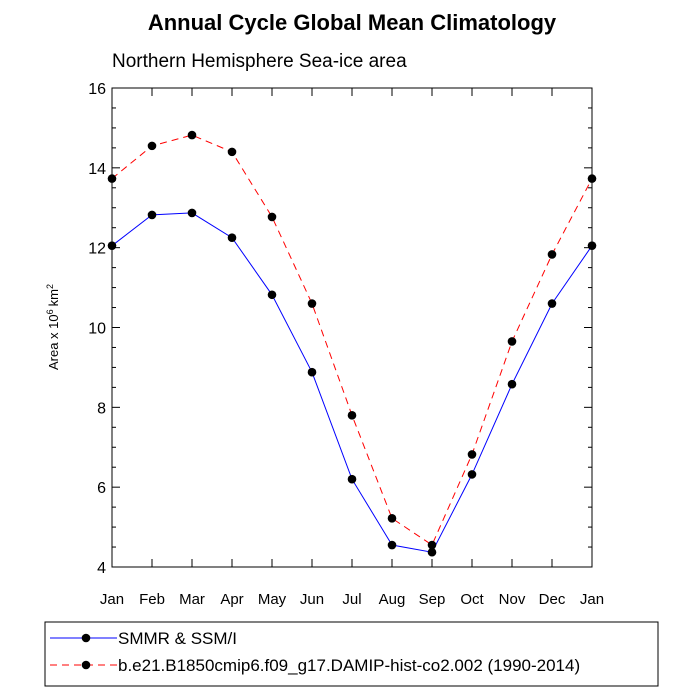 The image size is (700, 700). What do you see at coordinates (352, 22) in the screenshot?
I see `chart-title: Annual Cycle Global Mean Climatology` at bounding box center [352, 22].